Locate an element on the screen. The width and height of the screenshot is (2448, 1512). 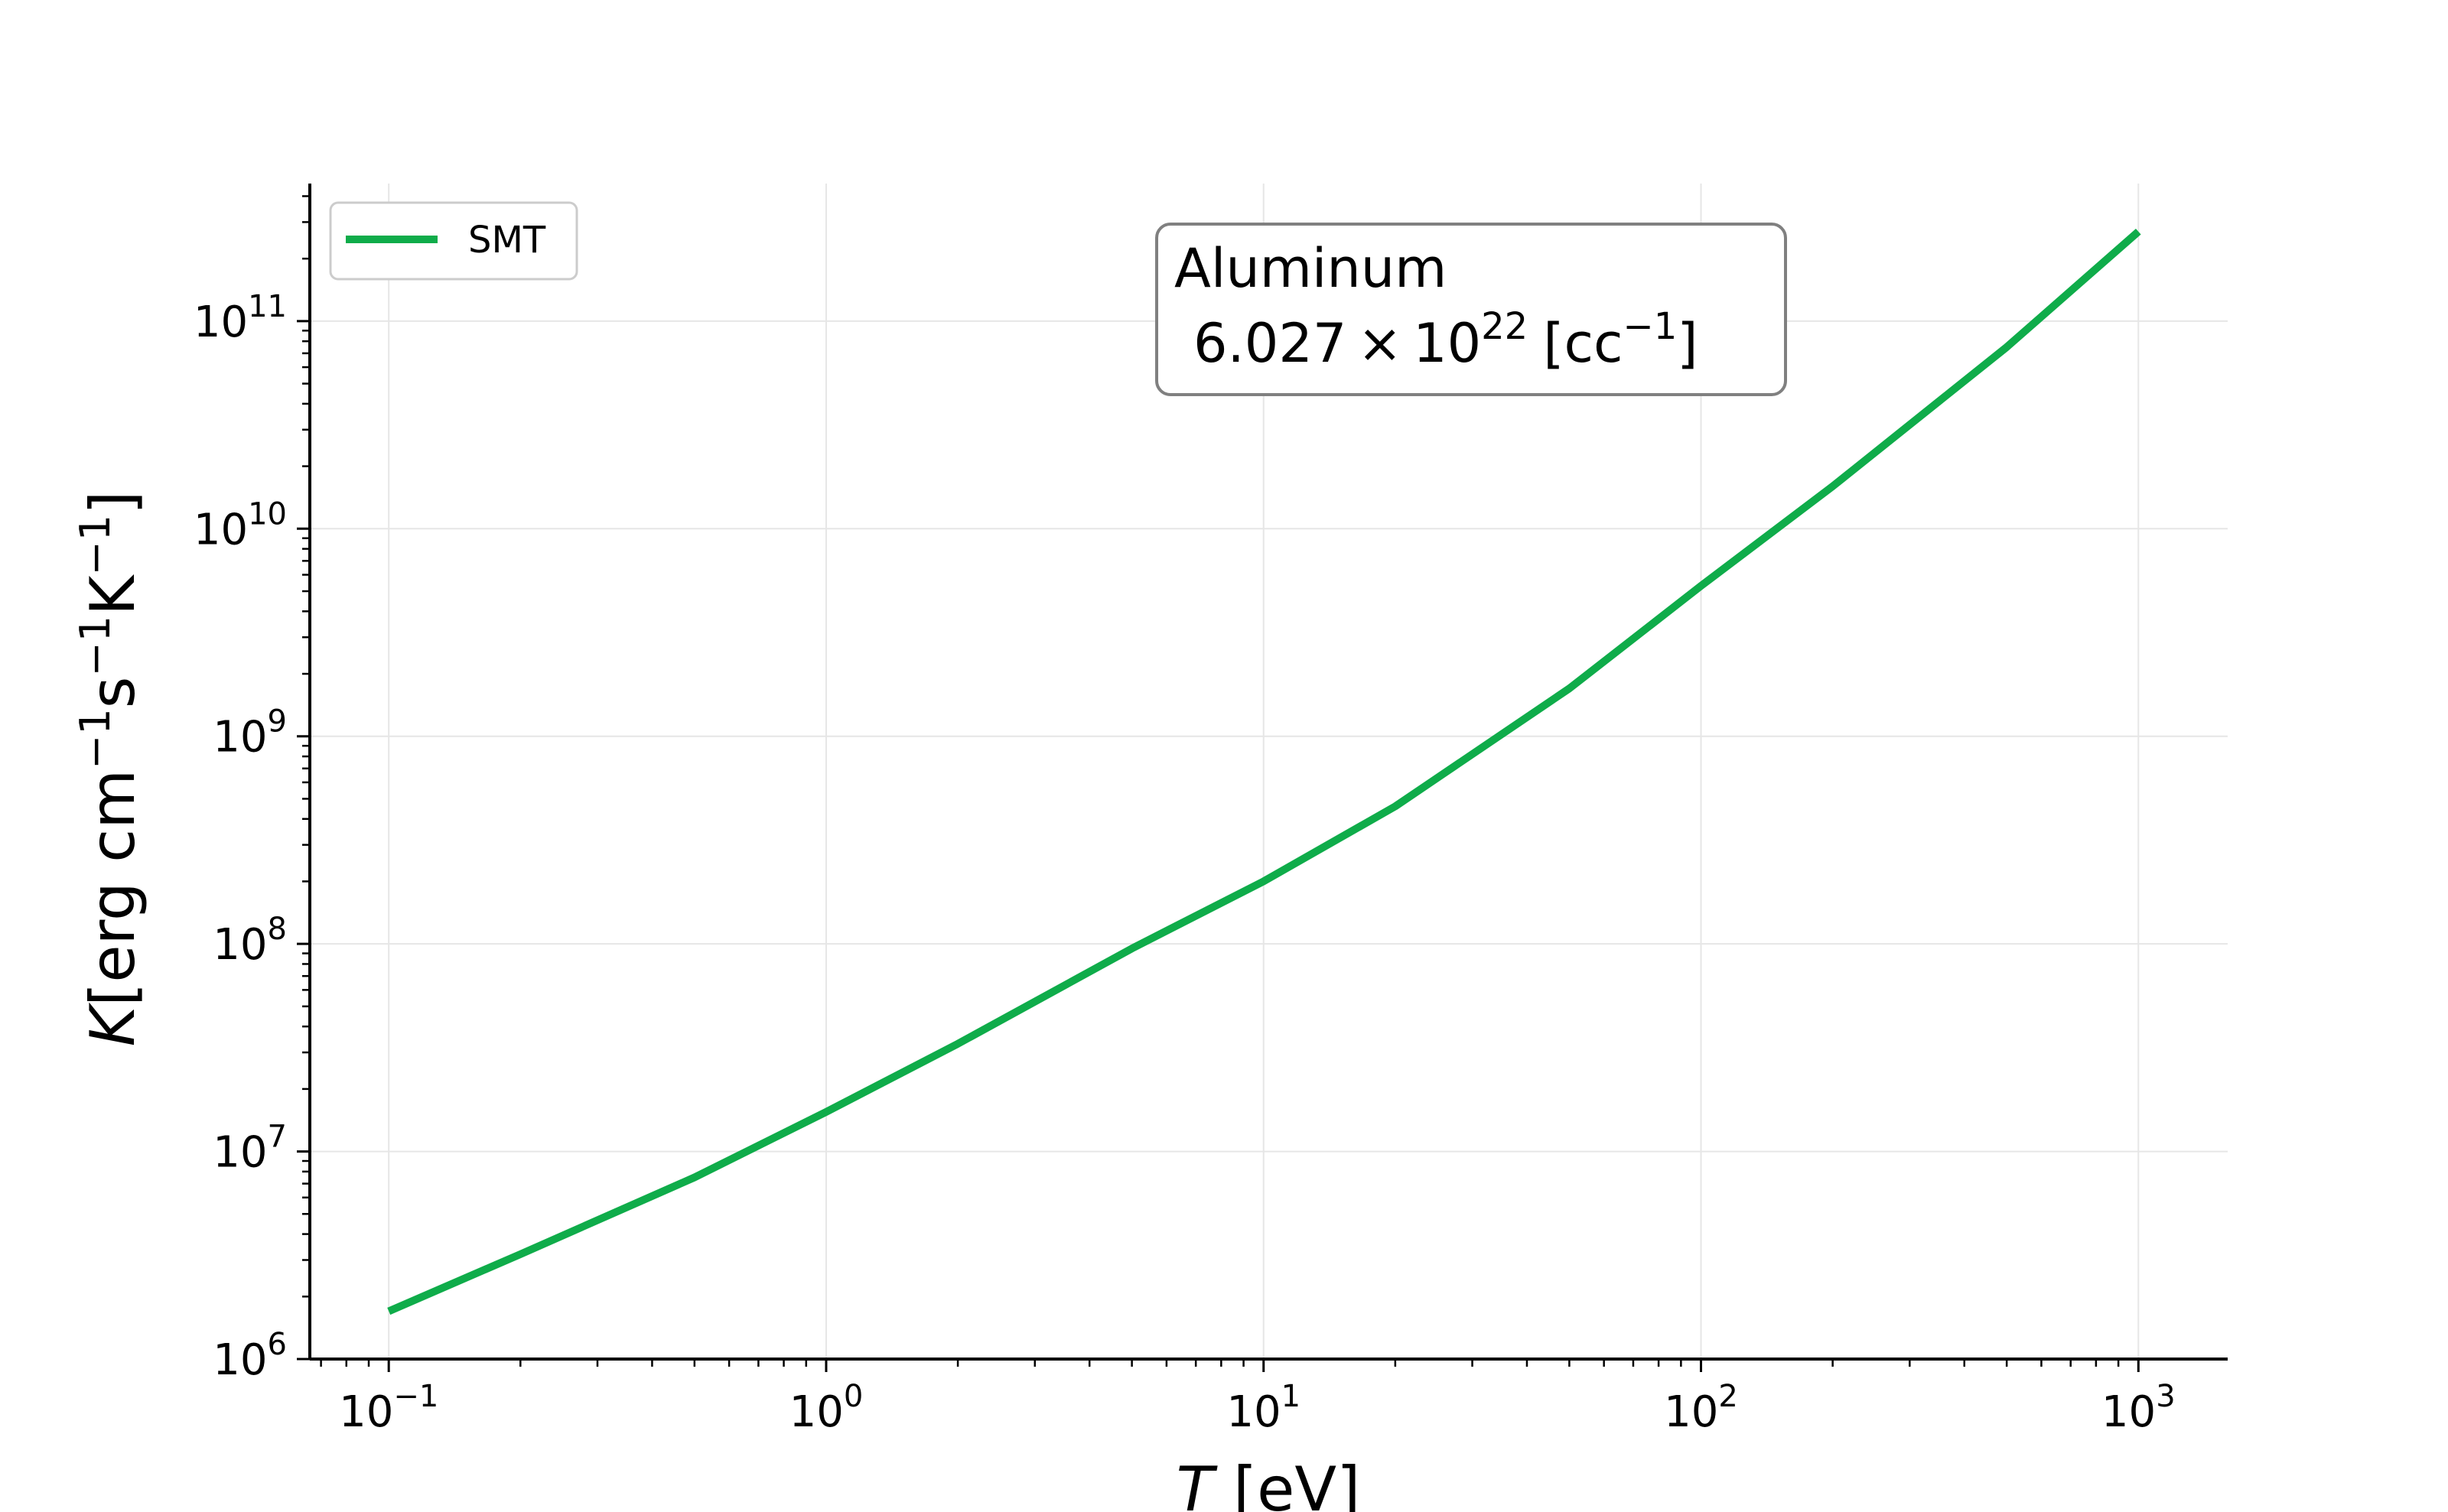
x-ticks: 10⁻¹ 10⁰ 10¹ 10² 10³ is located at coordinates (1257, 1398).